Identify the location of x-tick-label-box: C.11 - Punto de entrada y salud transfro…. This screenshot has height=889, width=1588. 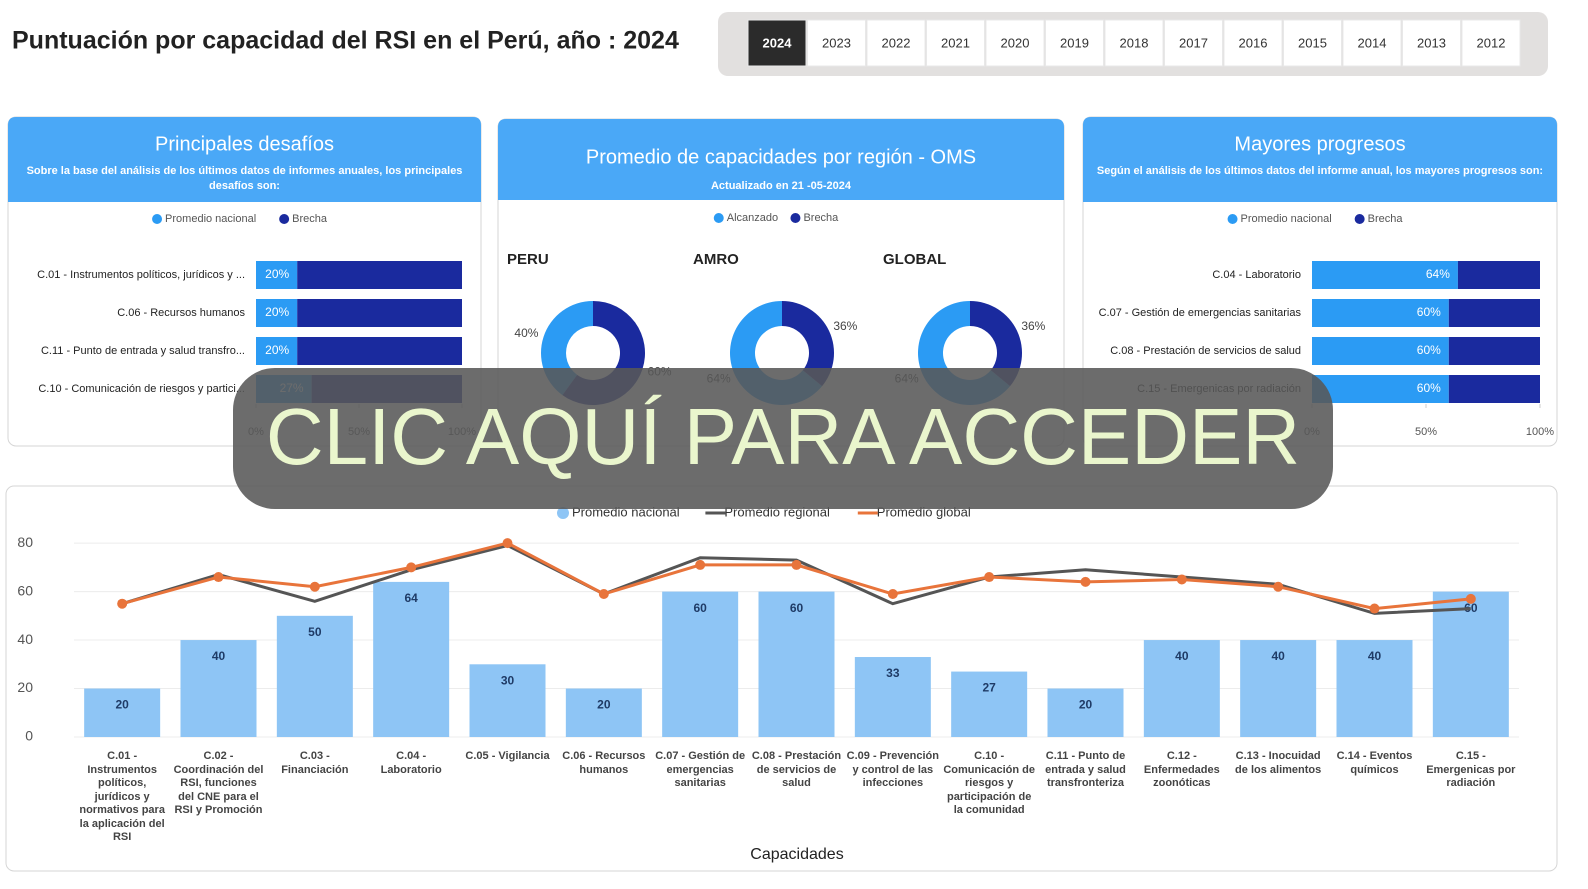
(1085, 769).